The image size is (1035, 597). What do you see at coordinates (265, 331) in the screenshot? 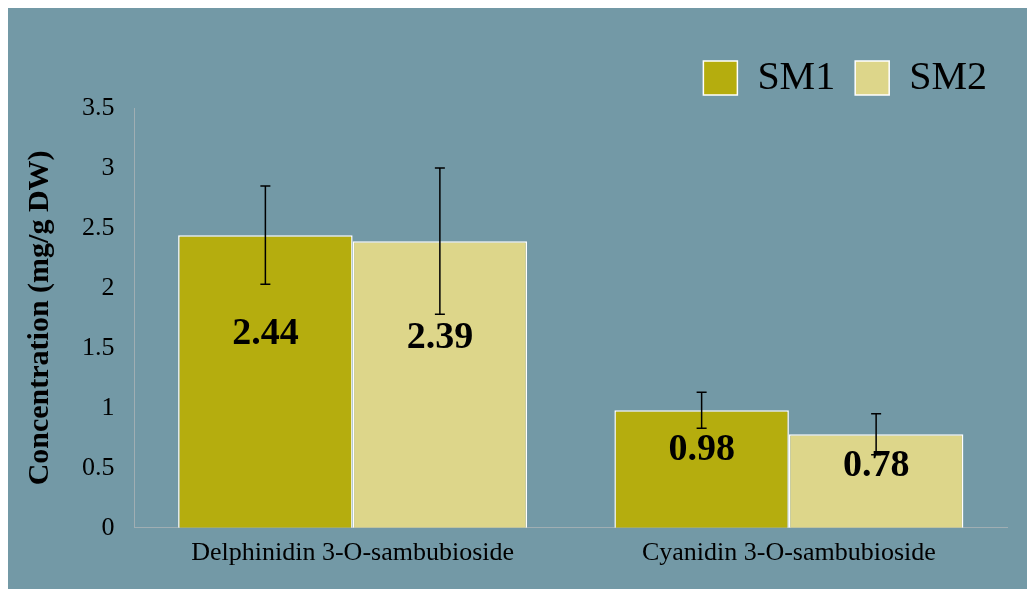
I see `data-label: 2.44` at bounding box center [265, 331].